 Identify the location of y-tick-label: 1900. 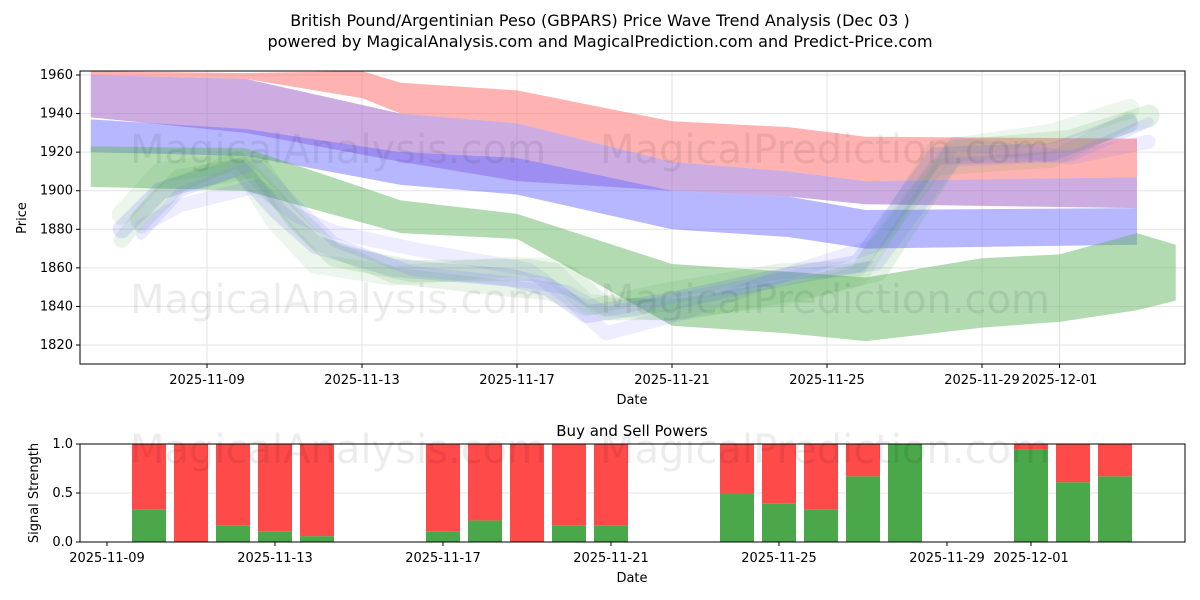
(56, 191).